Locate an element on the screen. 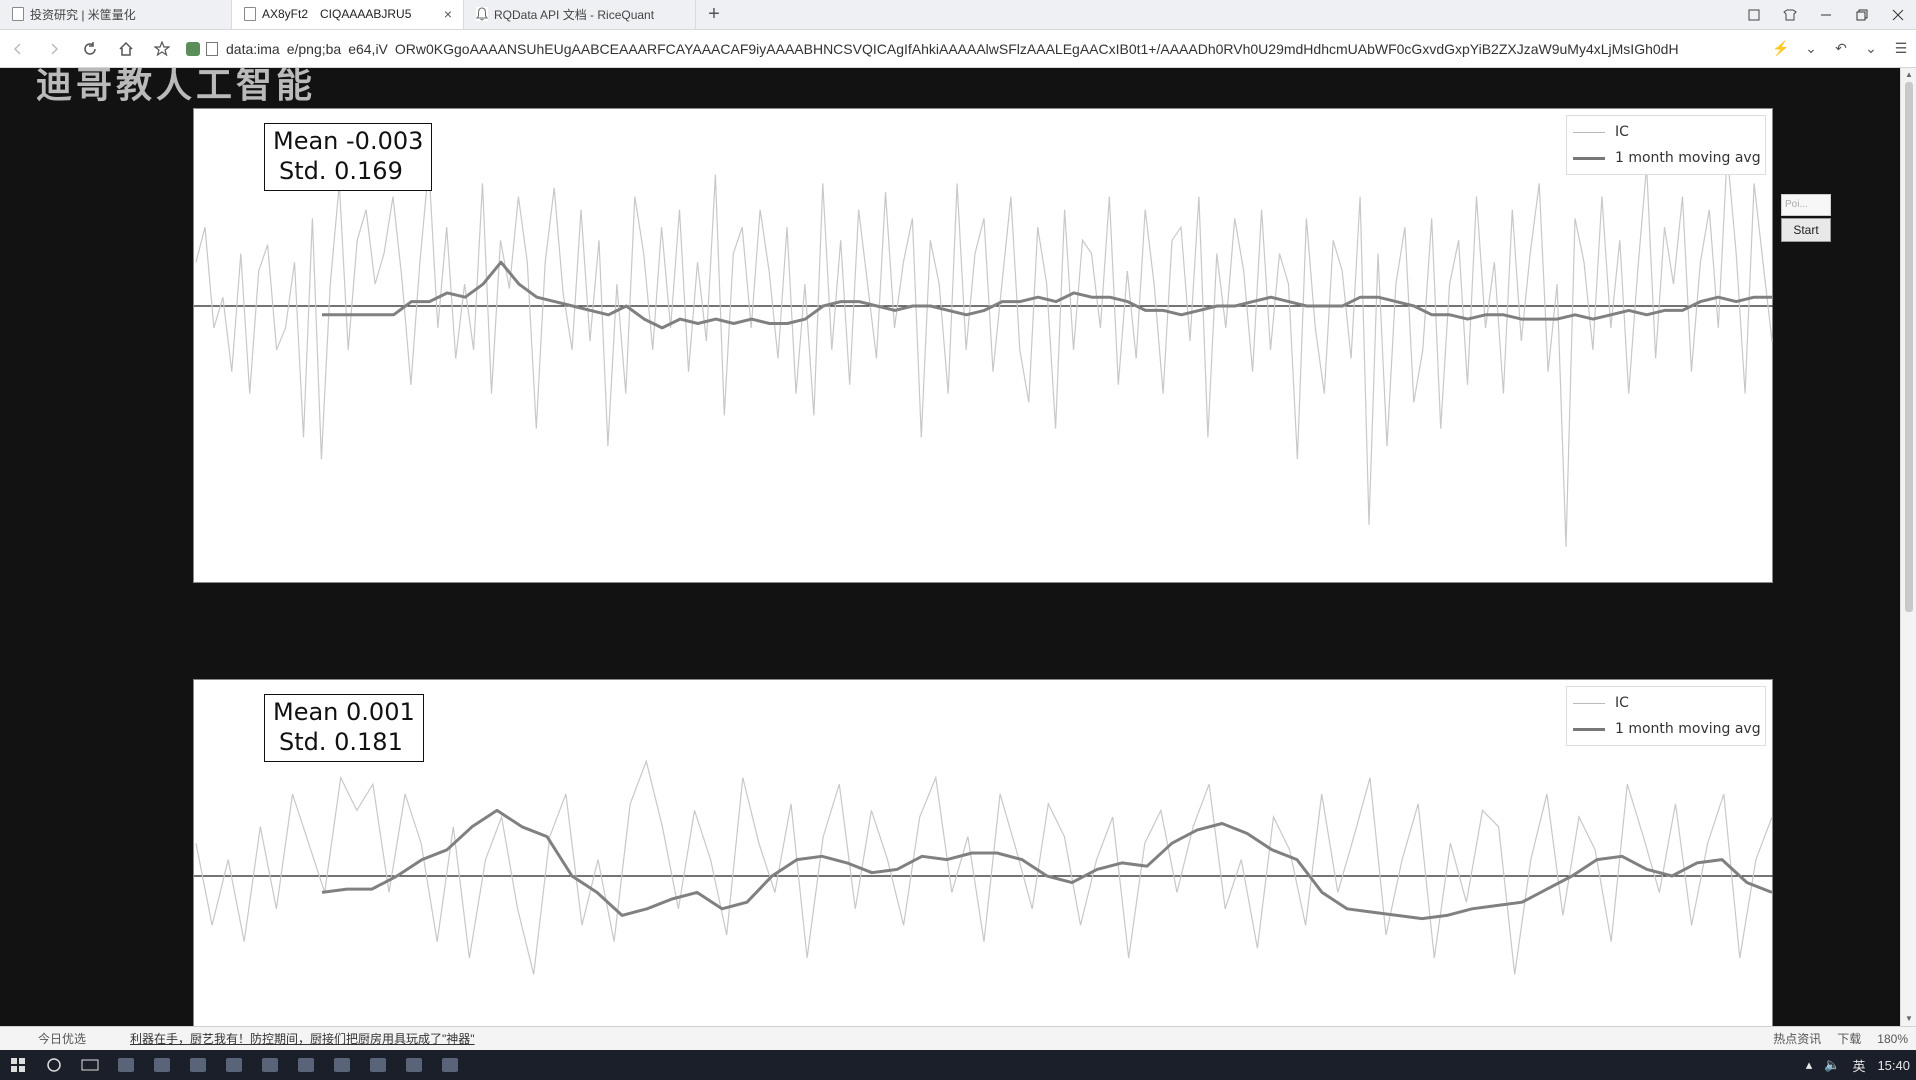 The height and width of the screenshot is (1080, 1916). shirt-icon is located at coordinates (1790, 15).